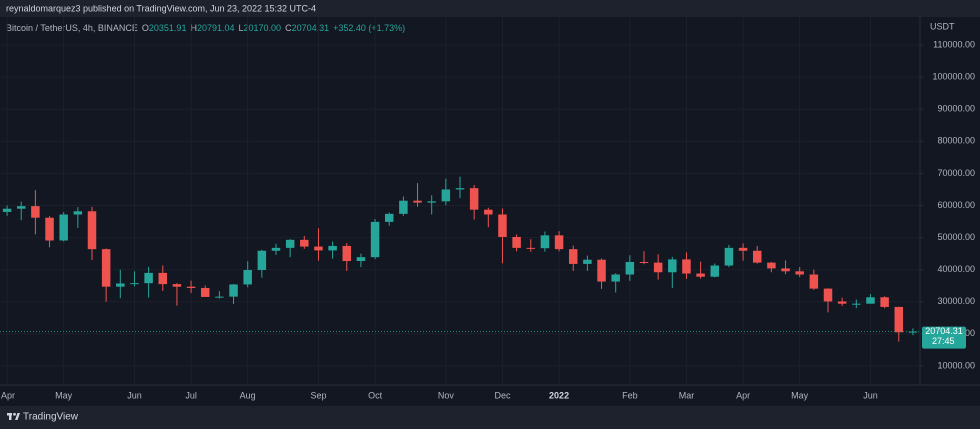  What do you see at coordinates (630, 395) in the screenshot?
I see `x-tick-label: Feb` at bounding box center [630, 395].